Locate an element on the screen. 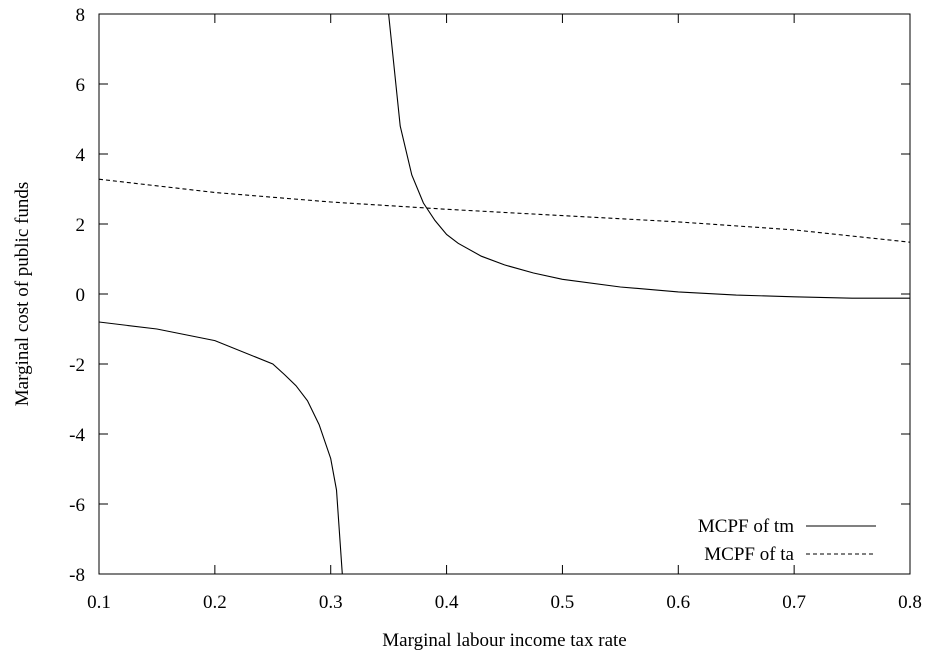 The width and height of the screenshot is (933, 657). y-tick-label: 6 is located at coordinates (81, 85).